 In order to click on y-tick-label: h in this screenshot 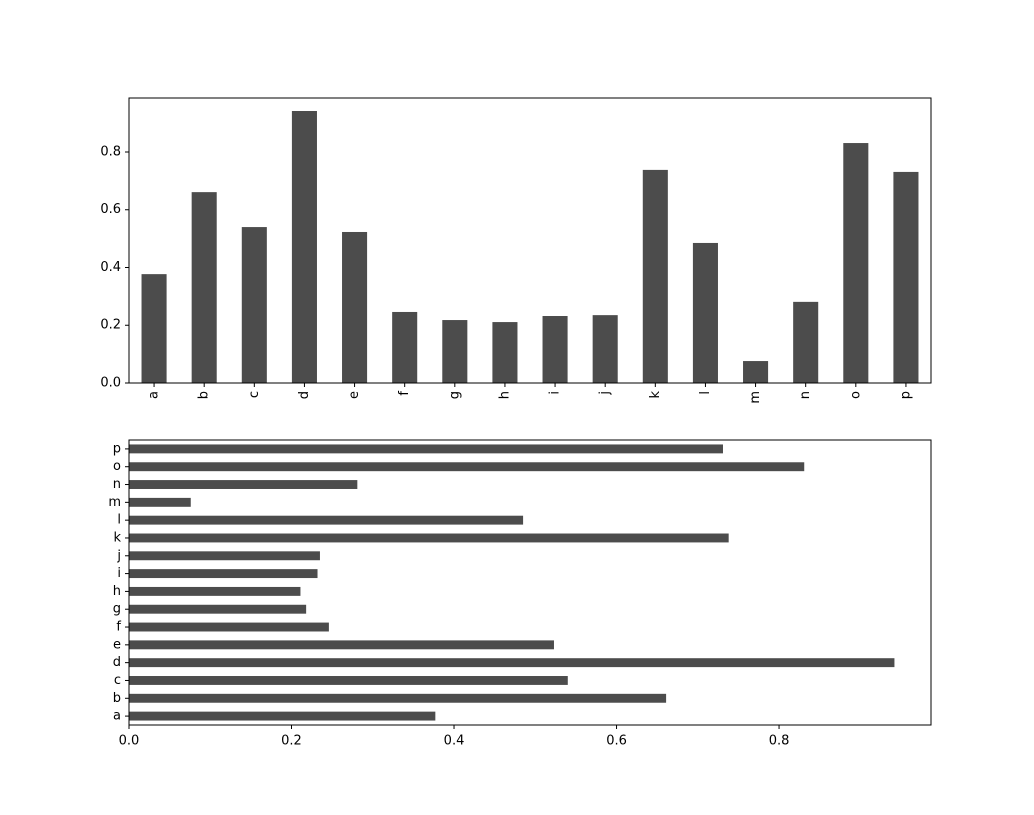, I will do `click(117, 591)`.